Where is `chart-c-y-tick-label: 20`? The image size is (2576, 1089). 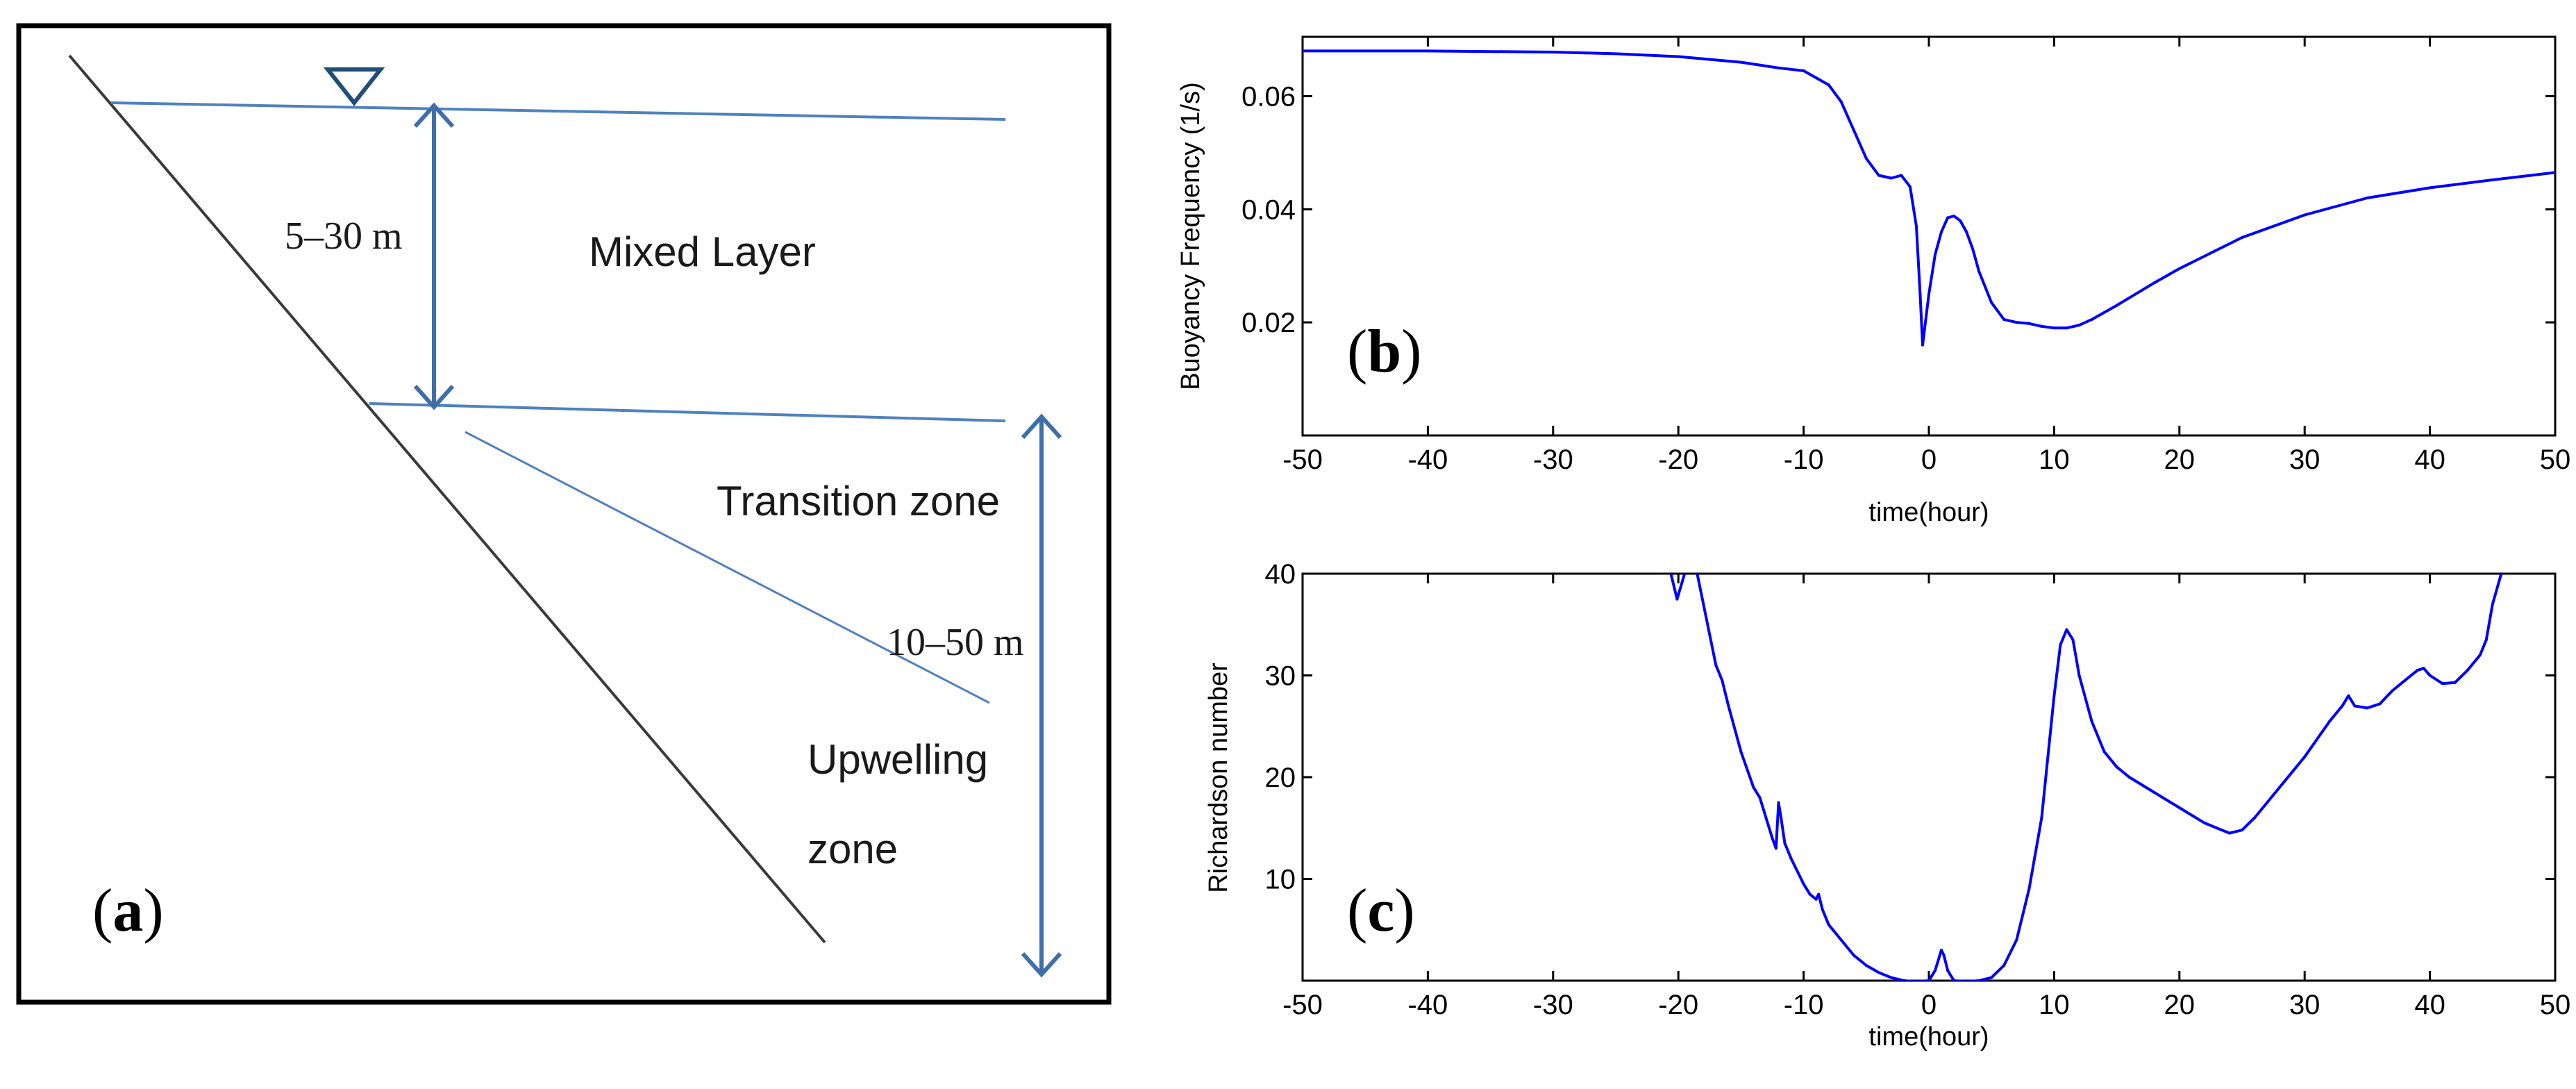
chart-c-y-tick-label: 20 is located at coordinates (1280, 778).